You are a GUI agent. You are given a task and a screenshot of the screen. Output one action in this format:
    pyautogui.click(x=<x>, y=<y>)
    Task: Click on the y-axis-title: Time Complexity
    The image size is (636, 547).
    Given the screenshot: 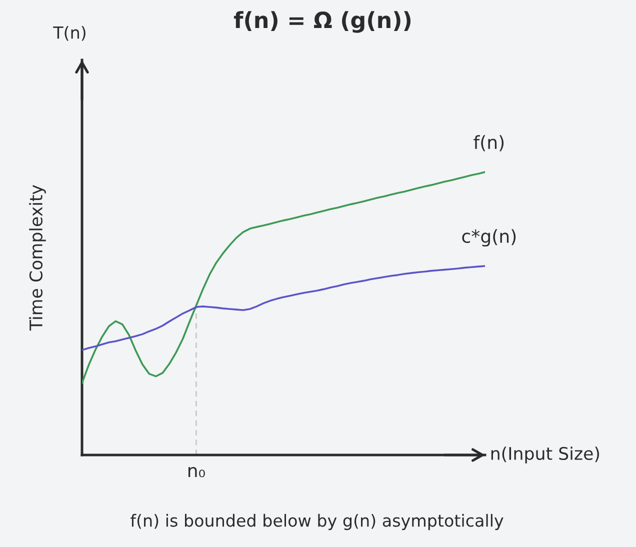 What is the action you would take?
    pyautogui.click(x=37, y=257)
    